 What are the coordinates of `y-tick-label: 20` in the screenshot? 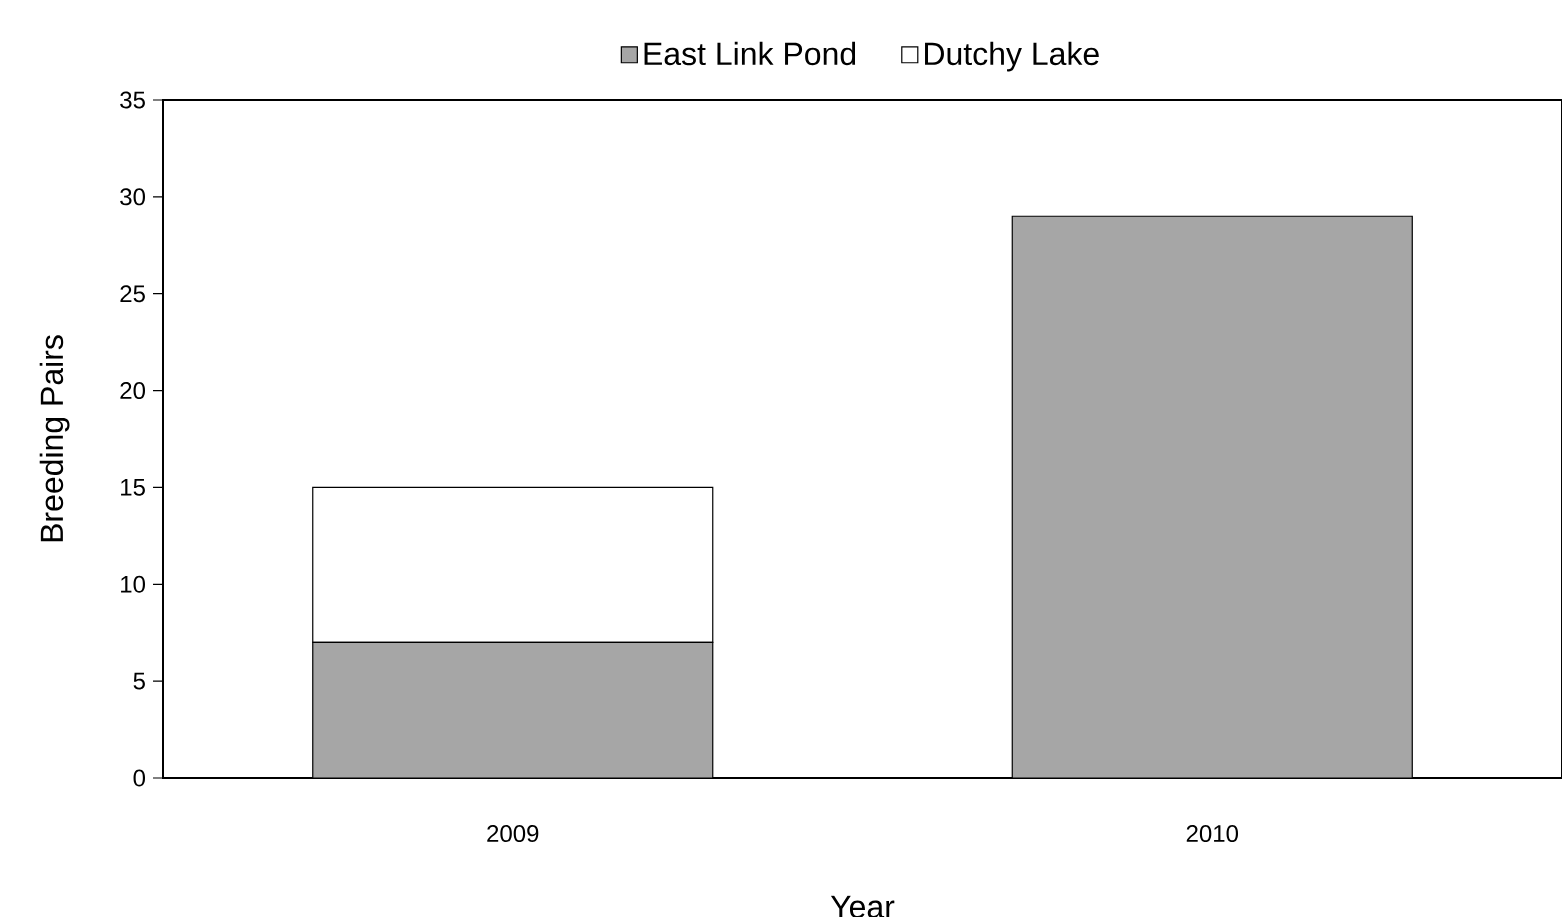 It's located at (133, 391).